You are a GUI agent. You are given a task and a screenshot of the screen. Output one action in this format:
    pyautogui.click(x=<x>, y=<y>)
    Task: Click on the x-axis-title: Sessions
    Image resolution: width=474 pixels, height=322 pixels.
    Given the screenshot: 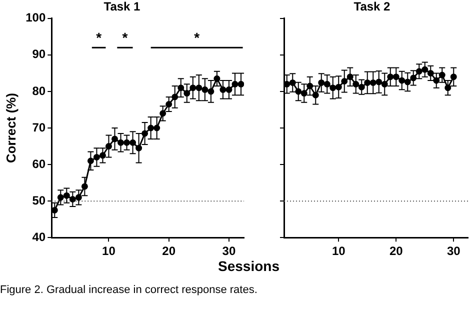 What is the action you would take?
    pyautogui.click(x=249, y=266)
    